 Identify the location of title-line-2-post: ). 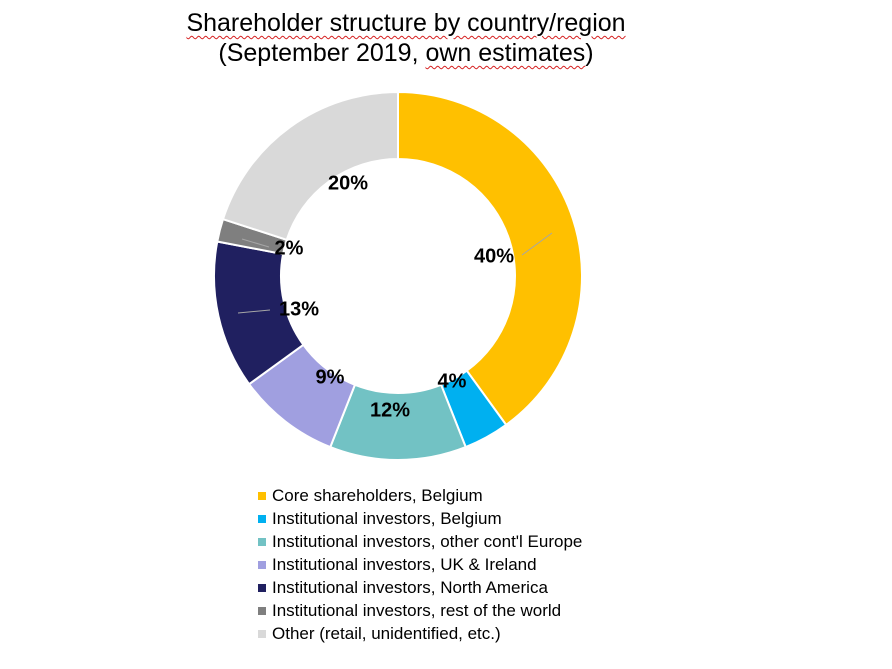
(589, 53).